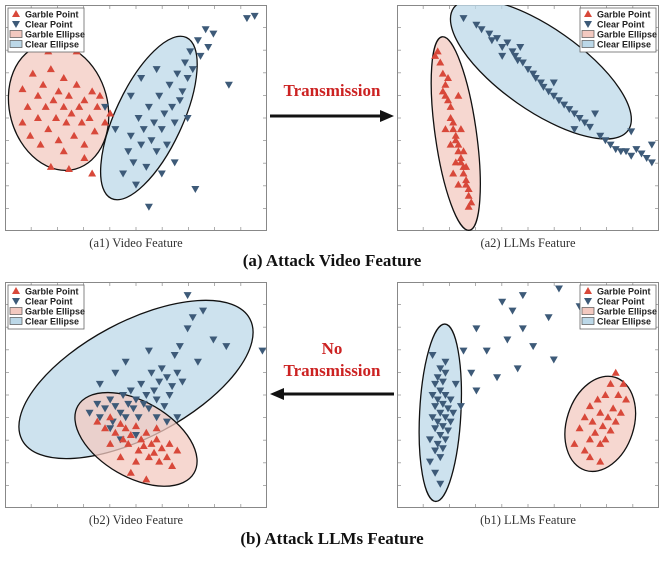 This screenshot has width=664, height=561. Describe the element at coordinates (332, 348) in the screenshot. I see `arrow-label-no: No` at that location.